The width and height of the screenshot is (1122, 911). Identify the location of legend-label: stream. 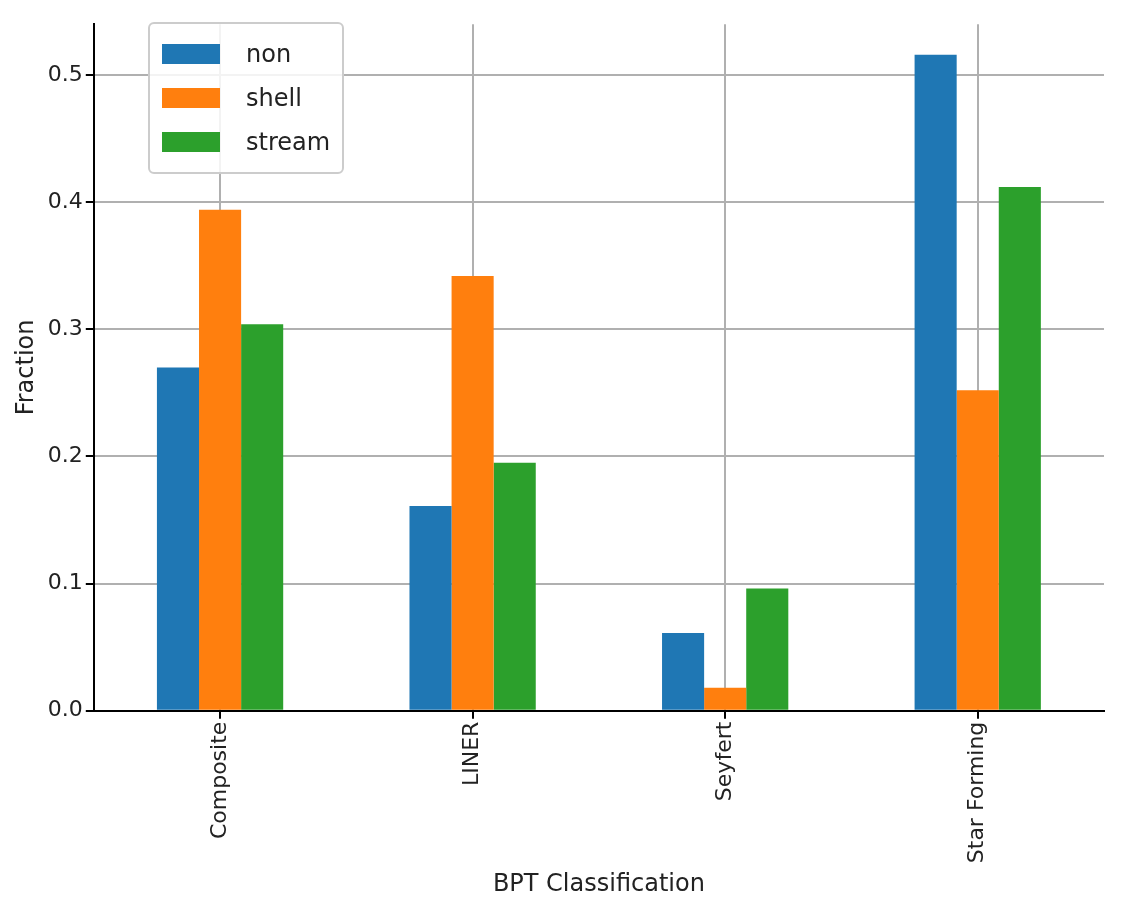
(288, 142).